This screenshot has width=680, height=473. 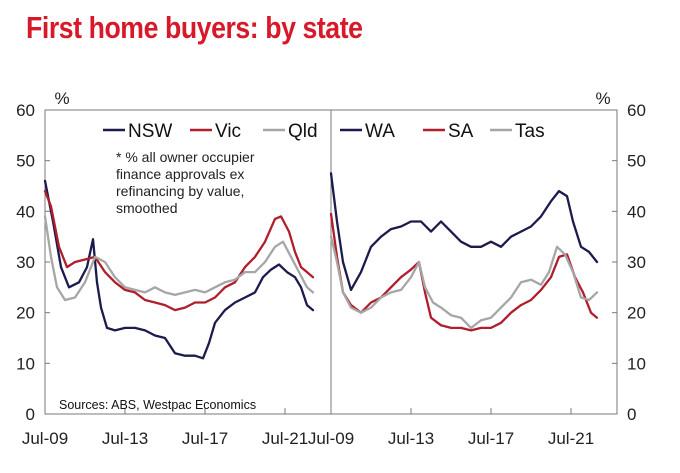 I want to click on unit-label-left: %, so click(x=61, y=98).